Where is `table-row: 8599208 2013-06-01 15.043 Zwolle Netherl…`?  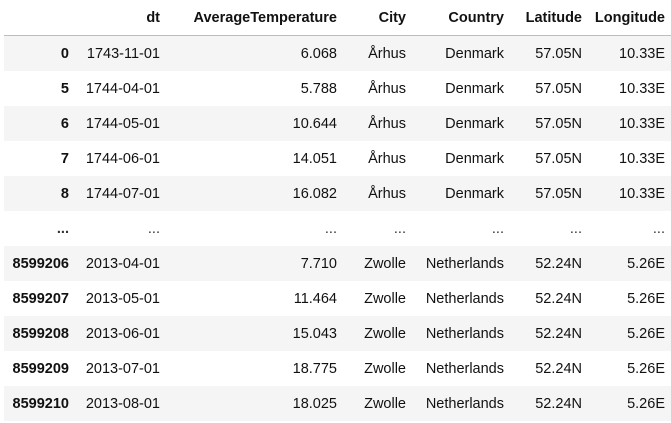 table-row: 8599208 2013-06-01 15.043 Zwolle Netherl… is located at coordinates (337, 333).